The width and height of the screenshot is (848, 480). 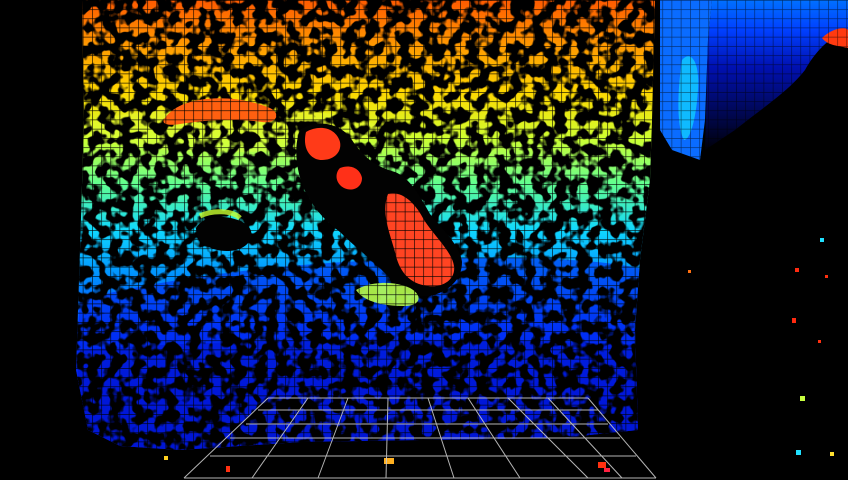 I want to click on foreground-object, so click(x=329, y=214).